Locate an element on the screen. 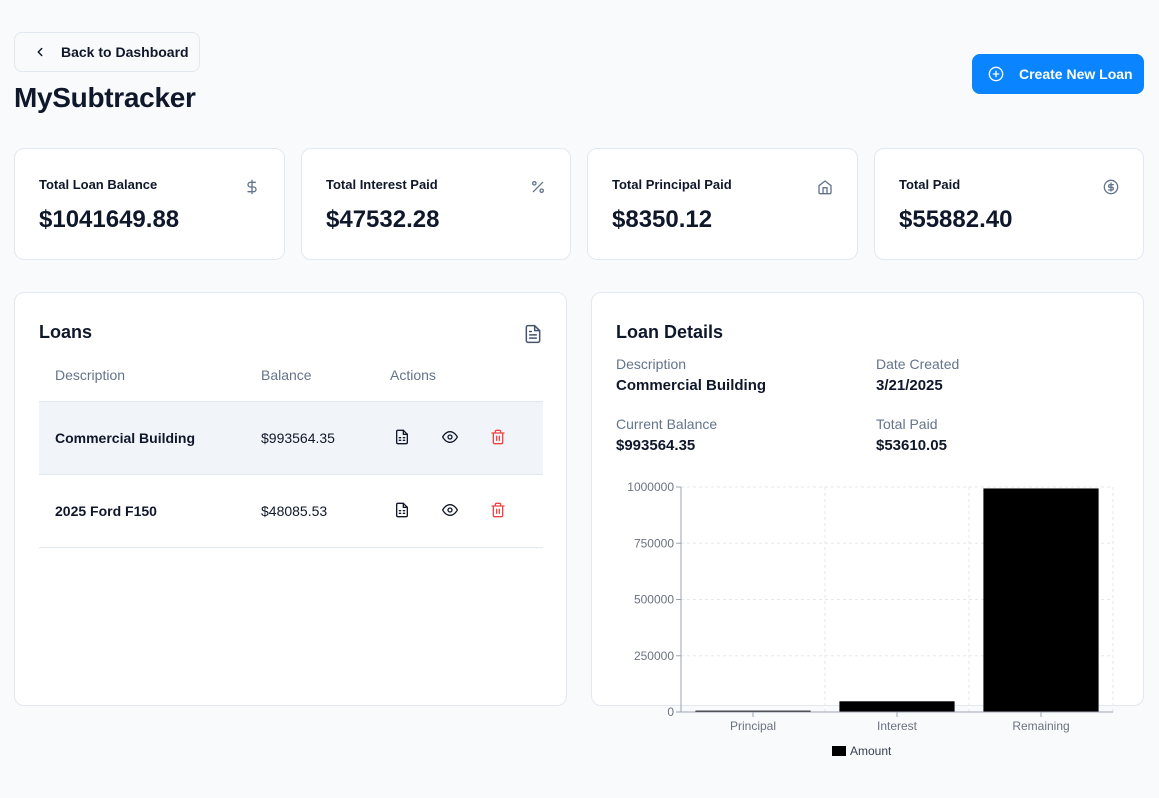 The image size is (1159, 798). column-actions: Actions is located at coordinates (458, 375).